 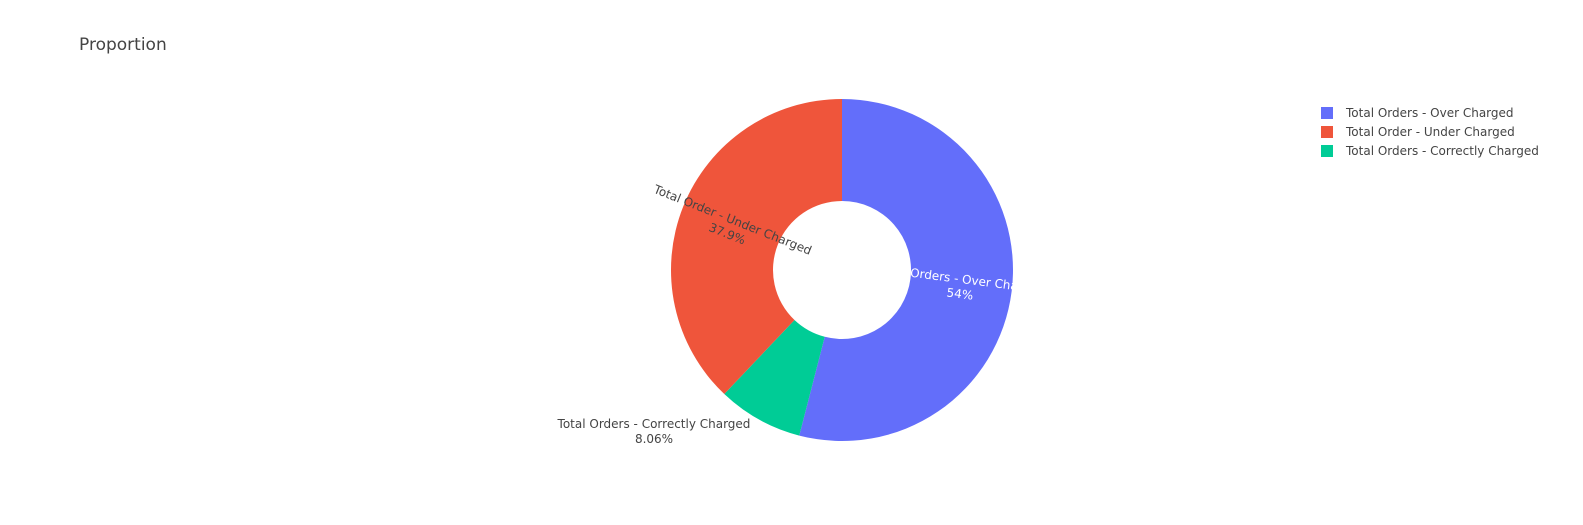 I want to click on slices, so click(x=842, y=270).